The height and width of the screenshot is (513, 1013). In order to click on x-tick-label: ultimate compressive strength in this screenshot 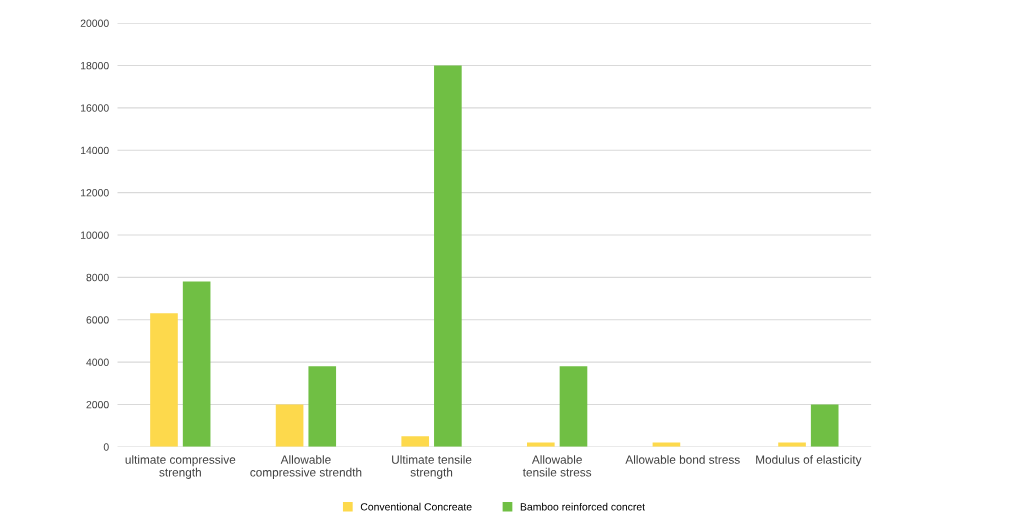, I will do `click(180, 467)`.